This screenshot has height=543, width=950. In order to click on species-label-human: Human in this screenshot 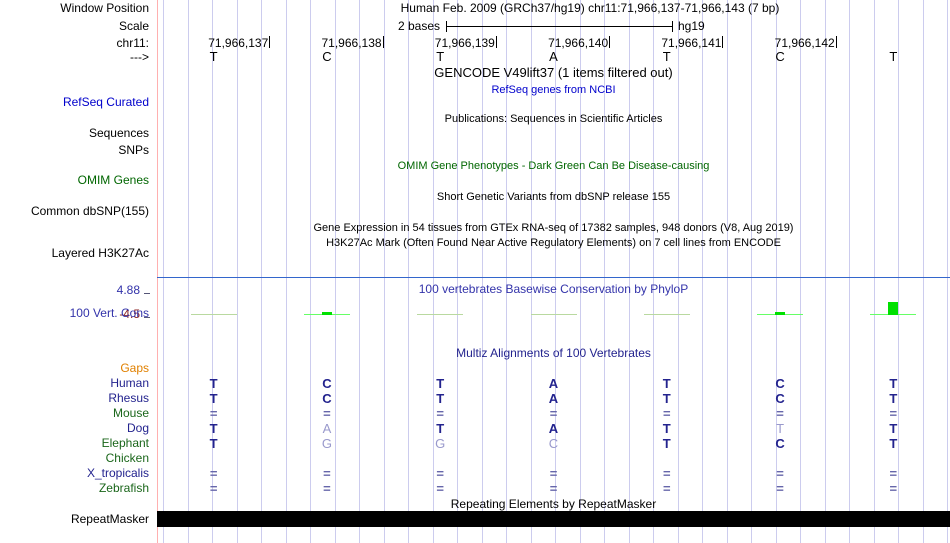, I will do `click(129, 383)`.